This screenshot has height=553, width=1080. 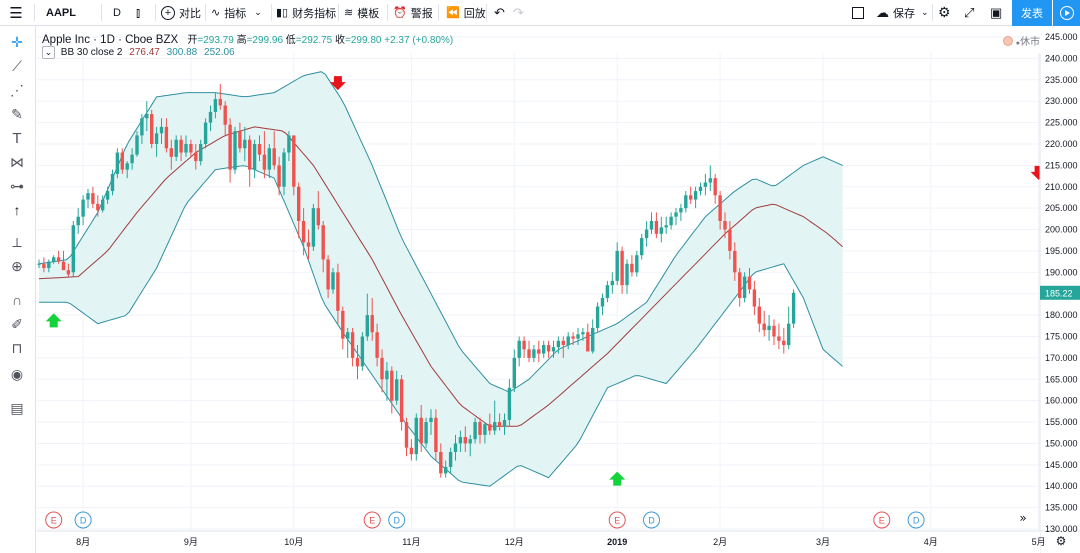 I want to click on bb-lower-value: 252.06, so click(x=219, y=52).